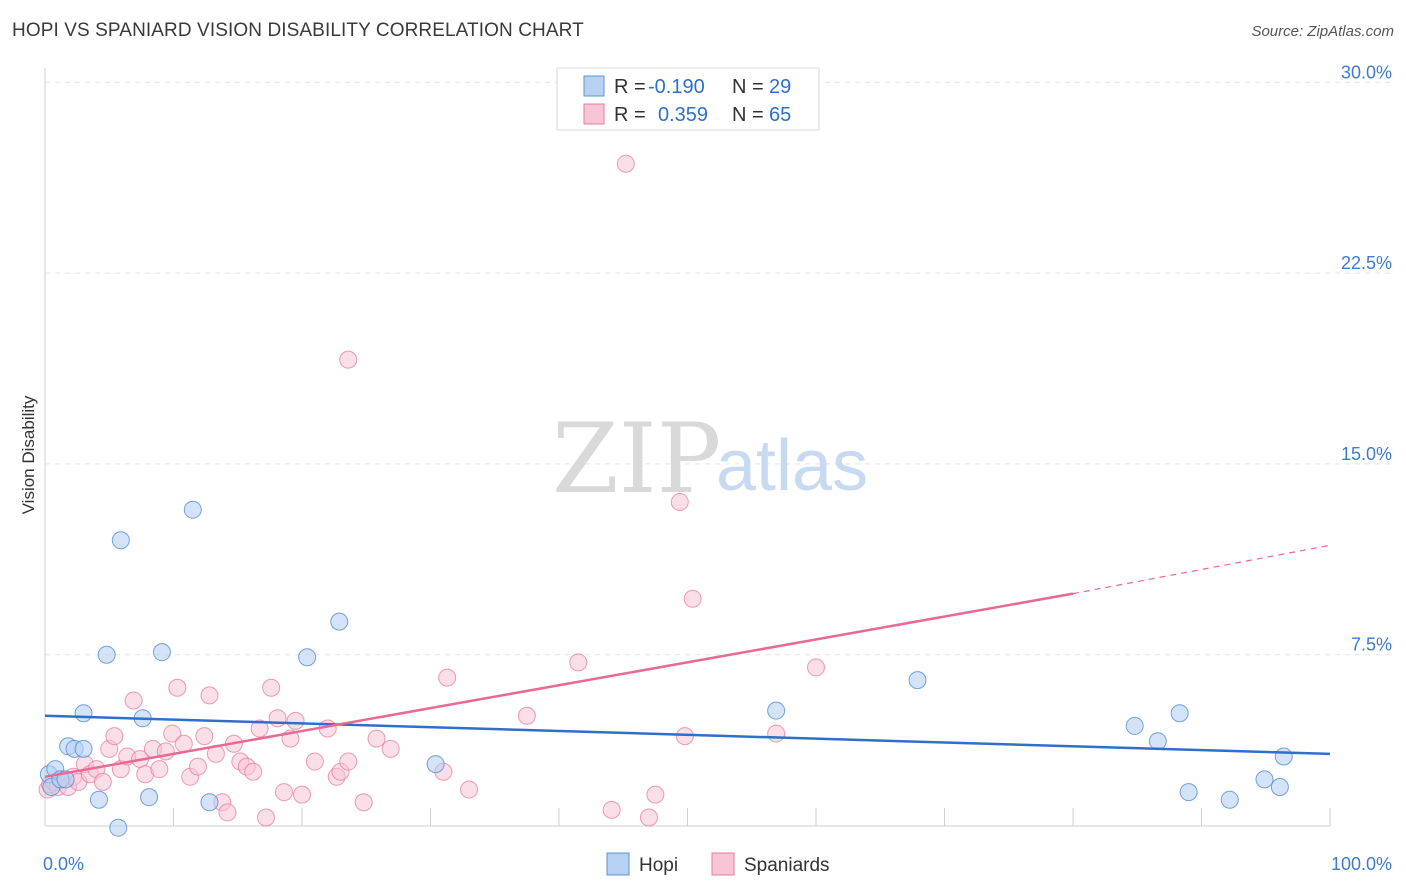  Describe the element at coordinates (1371, 645) in the screenshot. I see `y-tick-label: 7.5%` at that location.